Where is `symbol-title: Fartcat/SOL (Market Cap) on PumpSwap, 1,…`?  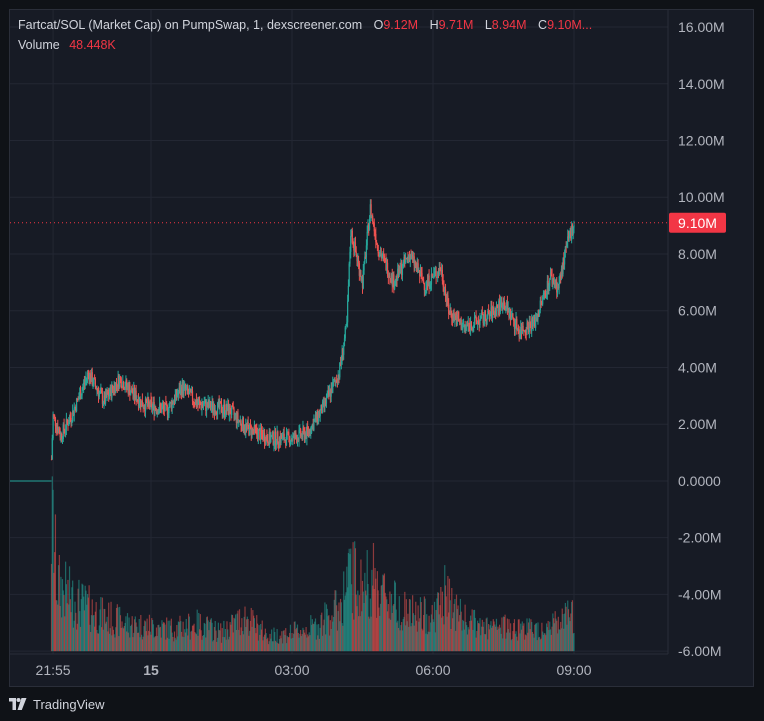 symbol-title: Fartcat/SOL (Market Cap) on PumpSwap, 1,… is located at coordinates (190, 25).